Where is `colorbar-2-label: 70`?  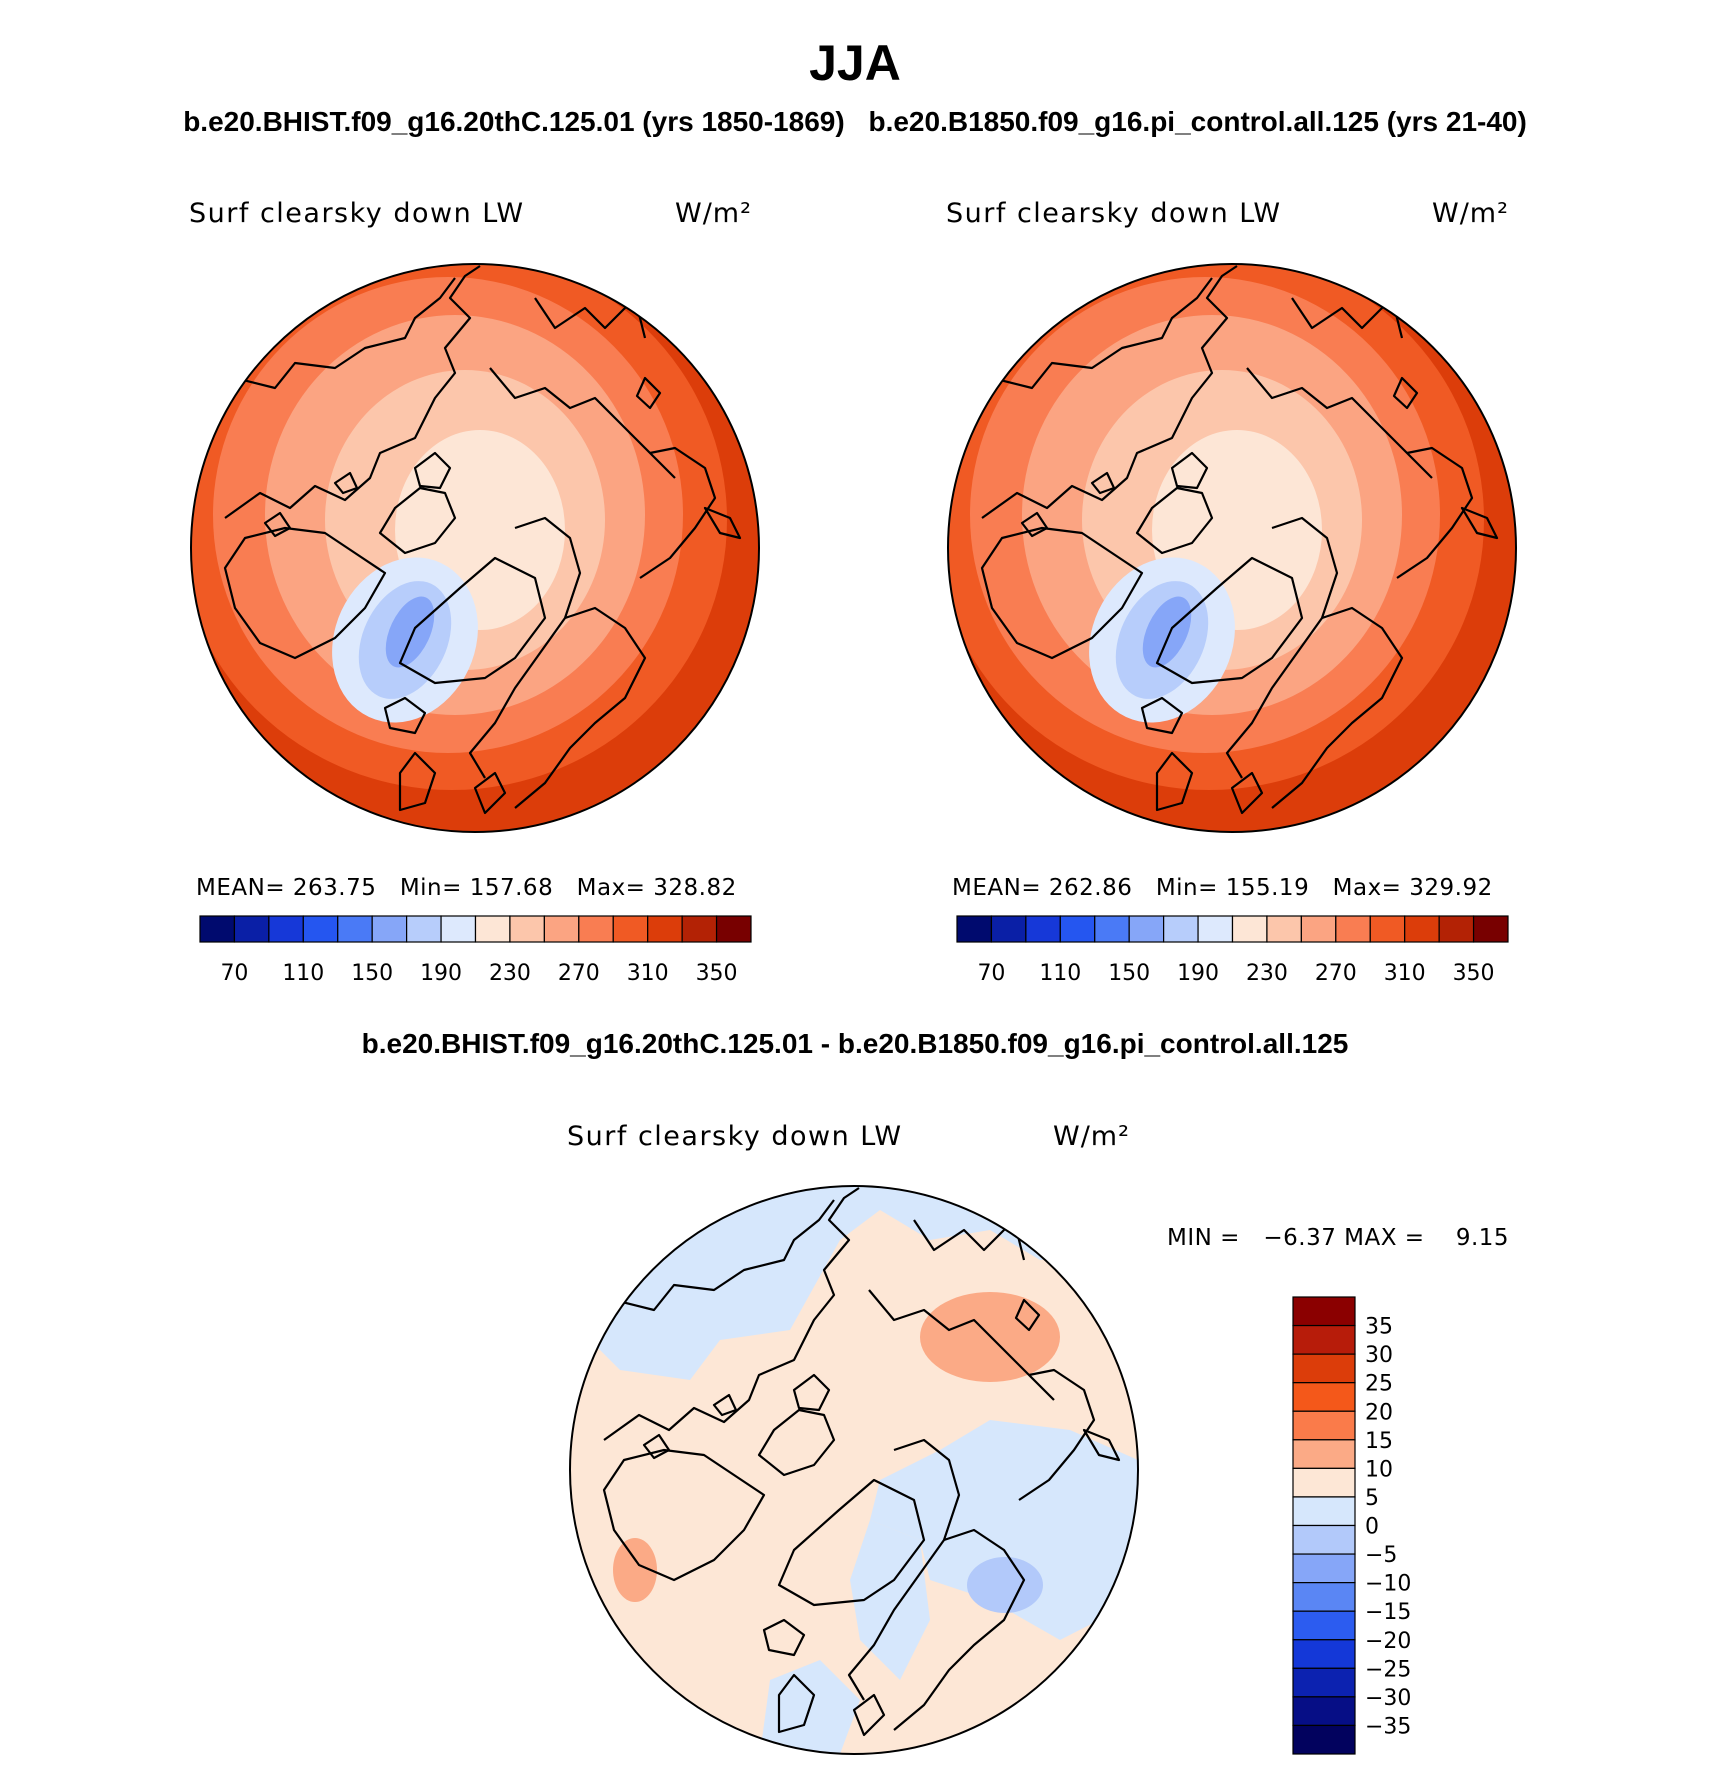
colorbar-2-label: 70 is located at coordinates (991, 973).